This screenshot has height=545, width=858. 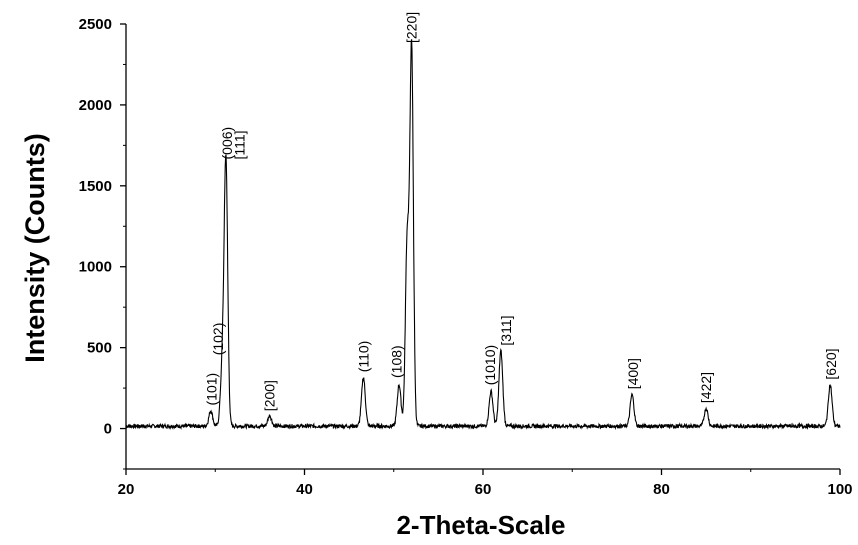 I want to click on peak-label: (110), so click(x=363, y=357).